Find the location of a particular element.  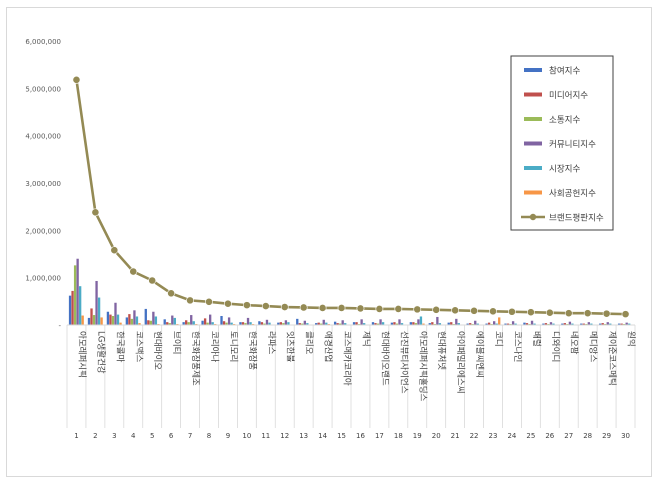

x-category-label: 제닉 is located at coordinates (365, 339).